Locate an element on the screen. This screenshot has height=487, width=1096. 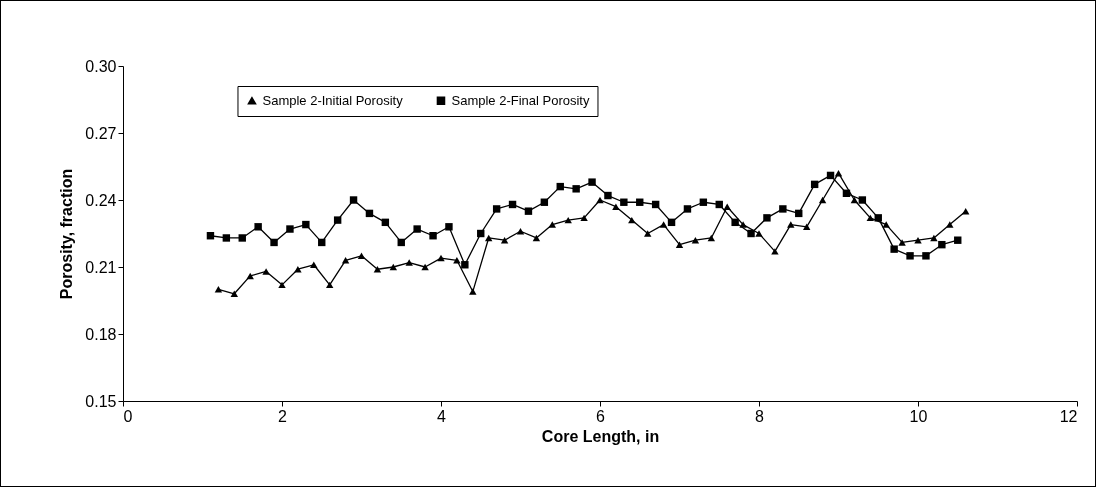
x-tick-label: 12 is located at coordinates (1068, 416).